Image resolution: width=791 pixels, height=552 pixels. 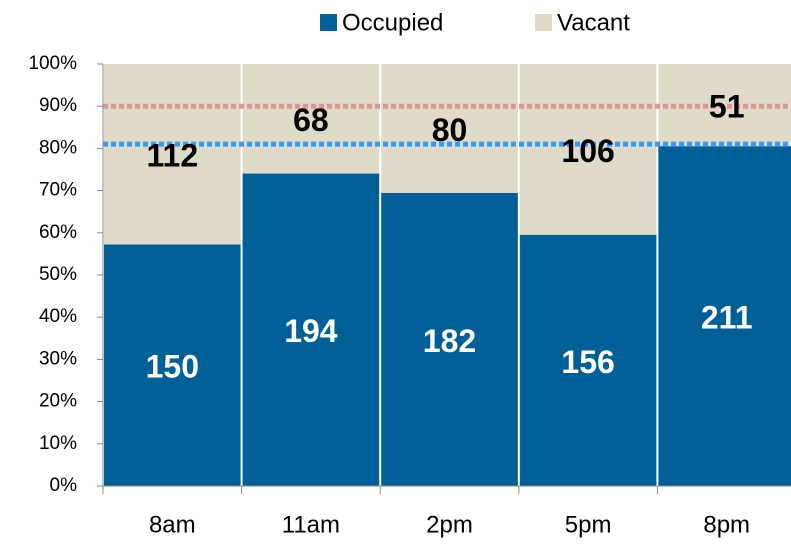 What do you see at coordinates (58, 147) in the screenshot?
I see `y-tick-label: 80%` at bounding box center [58, 147].